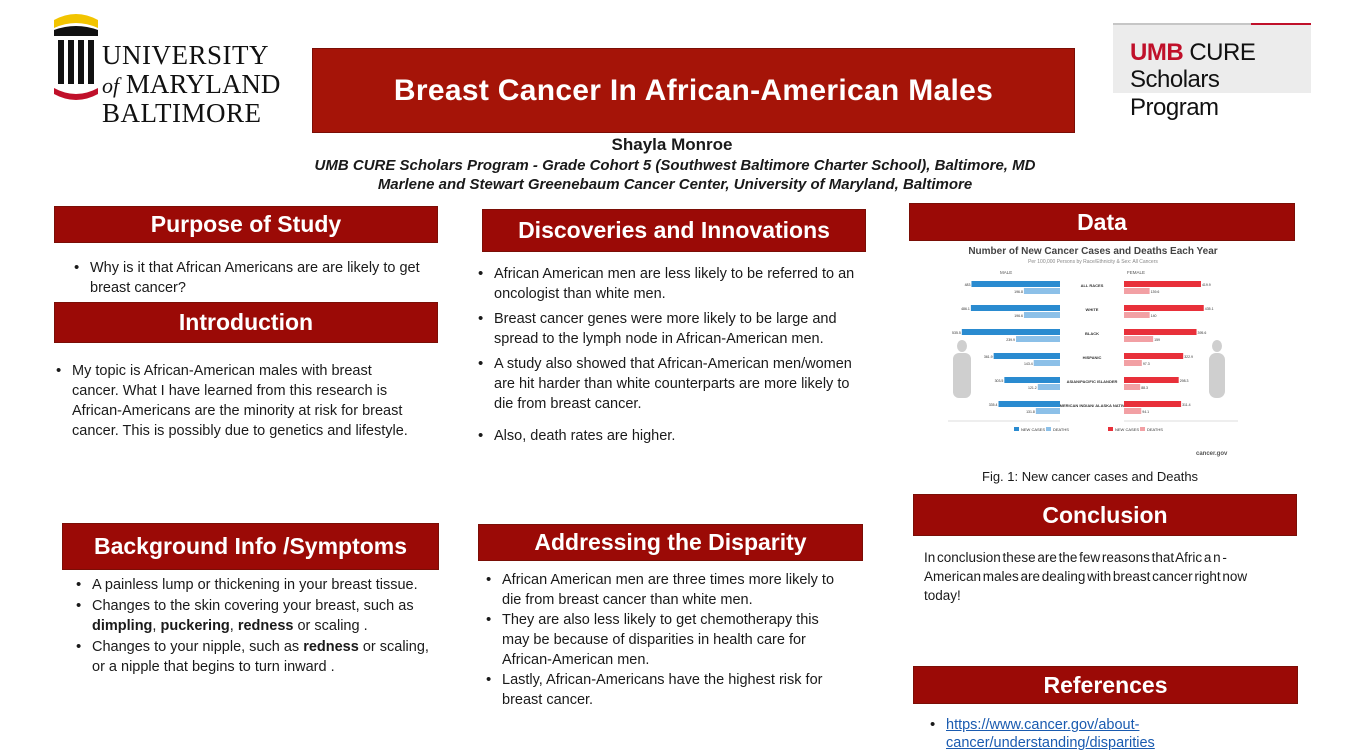  What do you see at coordinates (1157, 340) in the screenshot?
I see `data-label: 159` at bounding box center [1157, 340].